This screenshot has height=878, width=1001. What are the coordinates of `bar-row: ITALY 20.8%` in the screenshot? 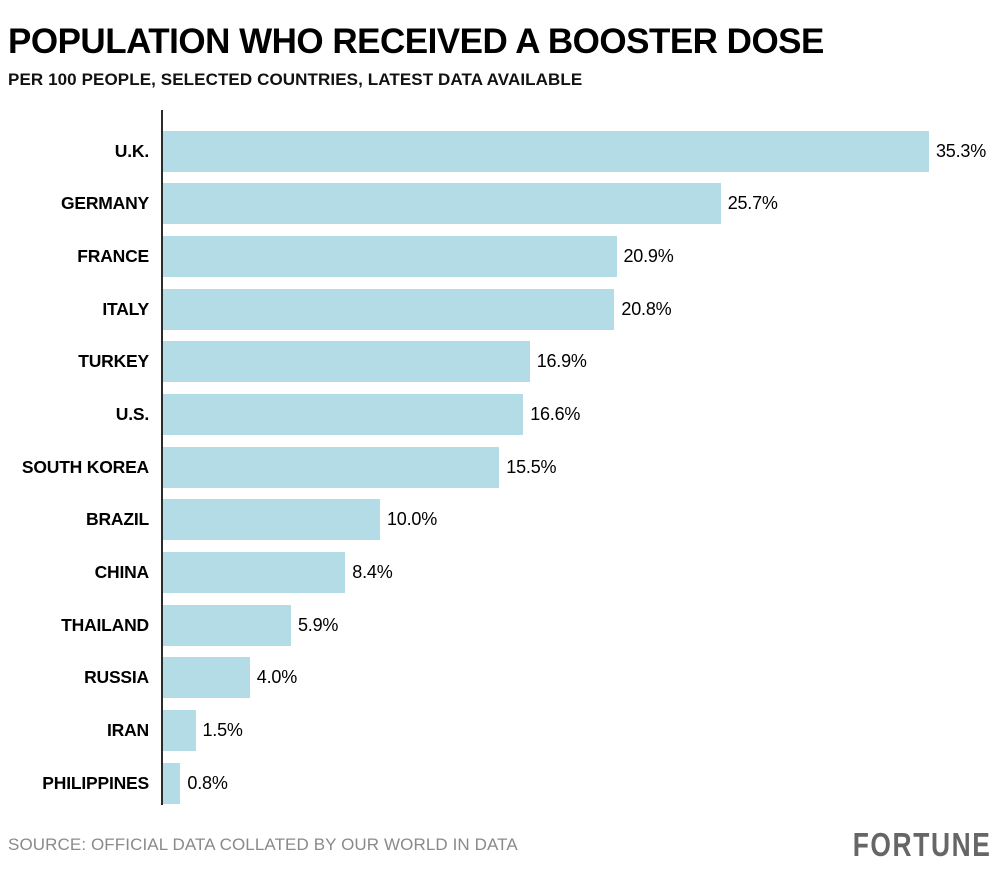 It's located at (500, 309).